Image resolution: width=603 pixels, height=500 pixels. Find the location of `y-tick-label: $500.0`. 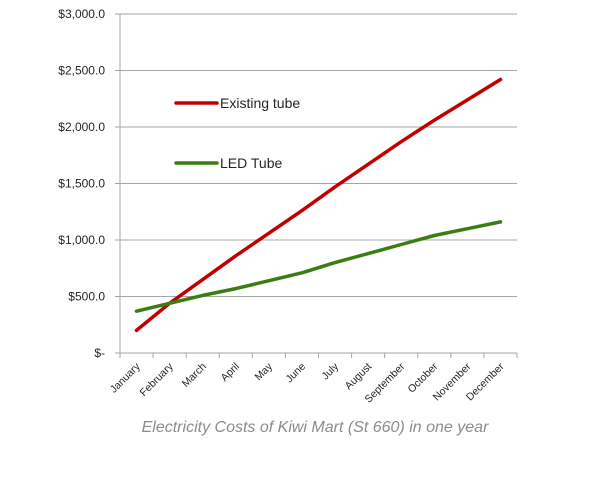

y-tick-label: $500.0 is located at coordinates (86, 297).